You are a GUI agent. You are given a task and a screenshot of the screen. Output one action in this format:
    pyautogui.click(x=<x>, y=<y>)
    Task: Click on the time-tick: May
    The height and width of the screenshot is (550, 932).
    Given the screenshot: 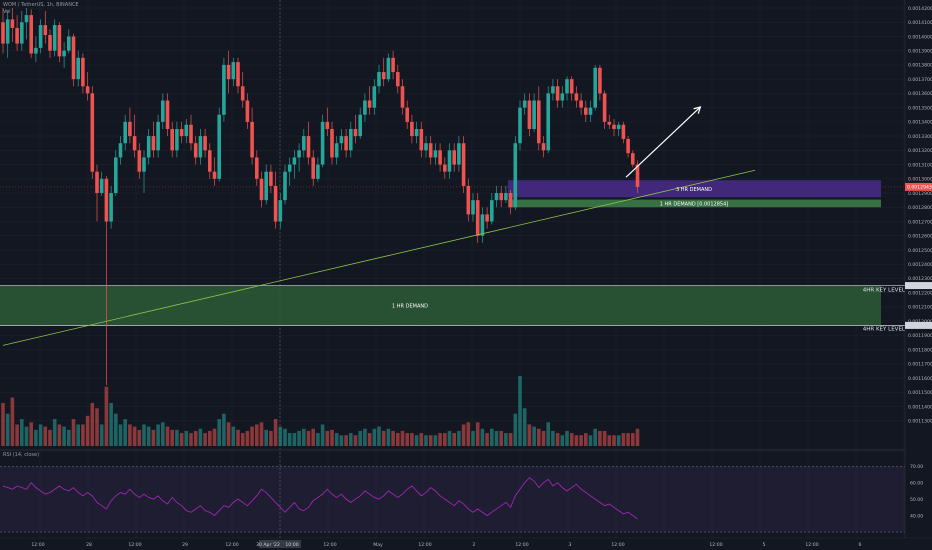 What is the action you would take?
    pyautogui.click(x=378, y=545)
    